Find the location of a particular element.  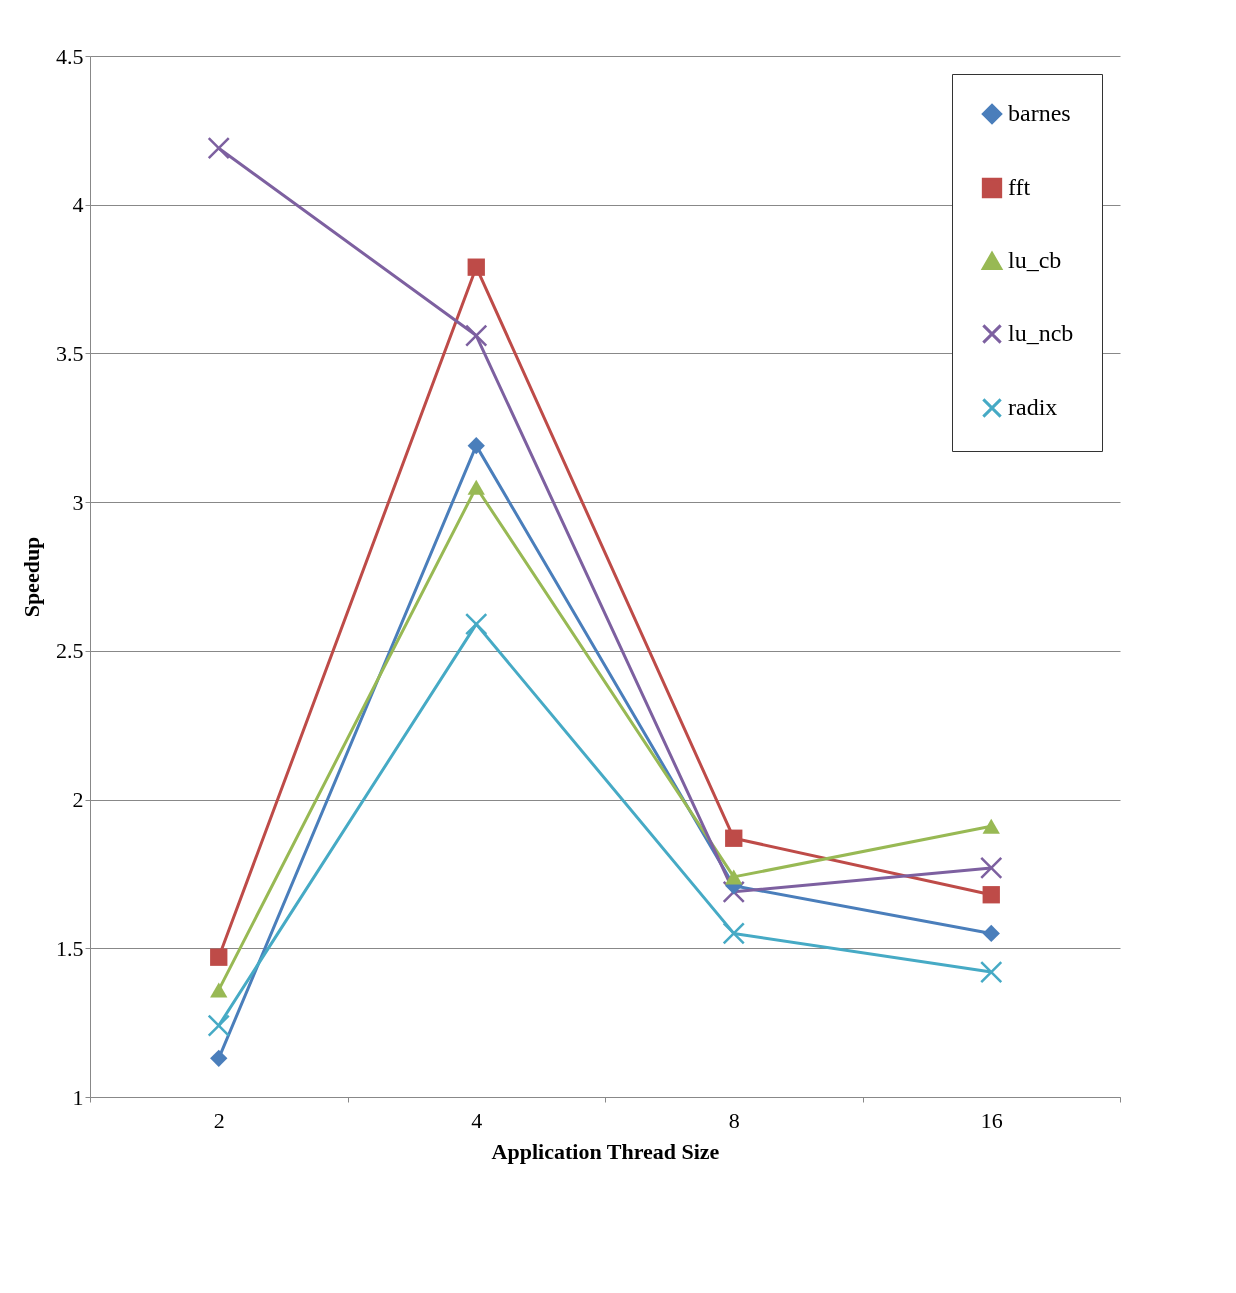

legend-label: radix is located at coordinates (1033, 407).